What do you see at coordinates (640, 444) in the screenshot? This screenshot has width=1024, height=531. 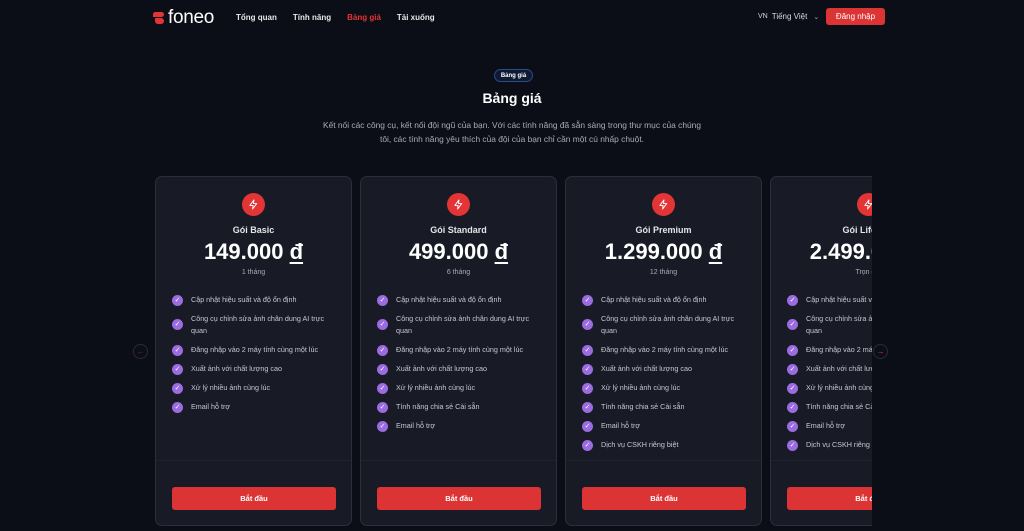 I see `feature-text: Dịch vụ CSKH riêng biệt` at bounding box center [640, 444].